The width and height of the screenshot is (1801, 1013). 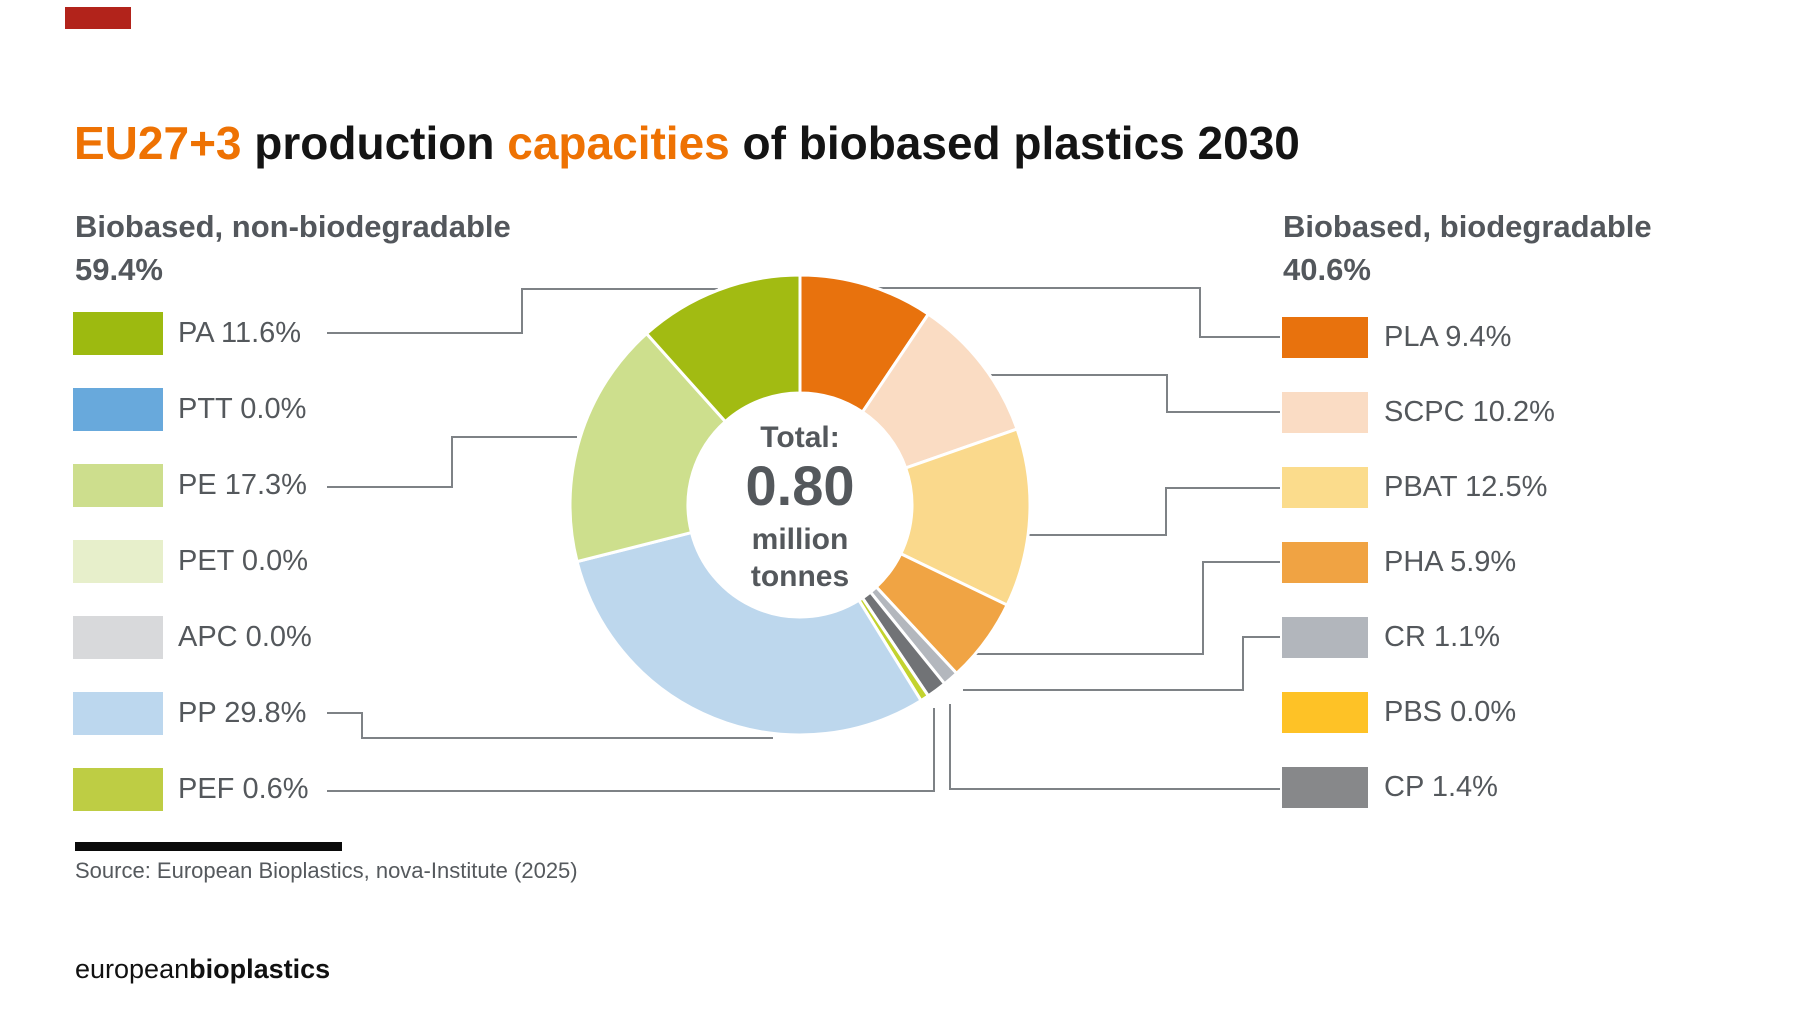 I want to click on connector-pha, so click(x=1128, y=608).